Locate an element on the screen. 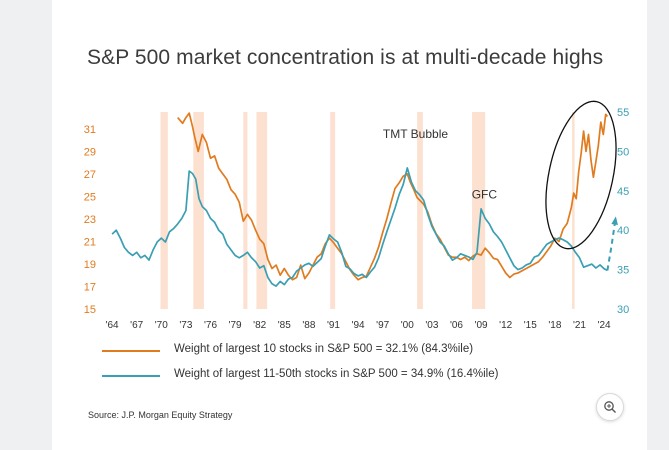 This screenshot has height=450, width=669. left-axis-tick-label: 23 is located at coordinates (90, 220).